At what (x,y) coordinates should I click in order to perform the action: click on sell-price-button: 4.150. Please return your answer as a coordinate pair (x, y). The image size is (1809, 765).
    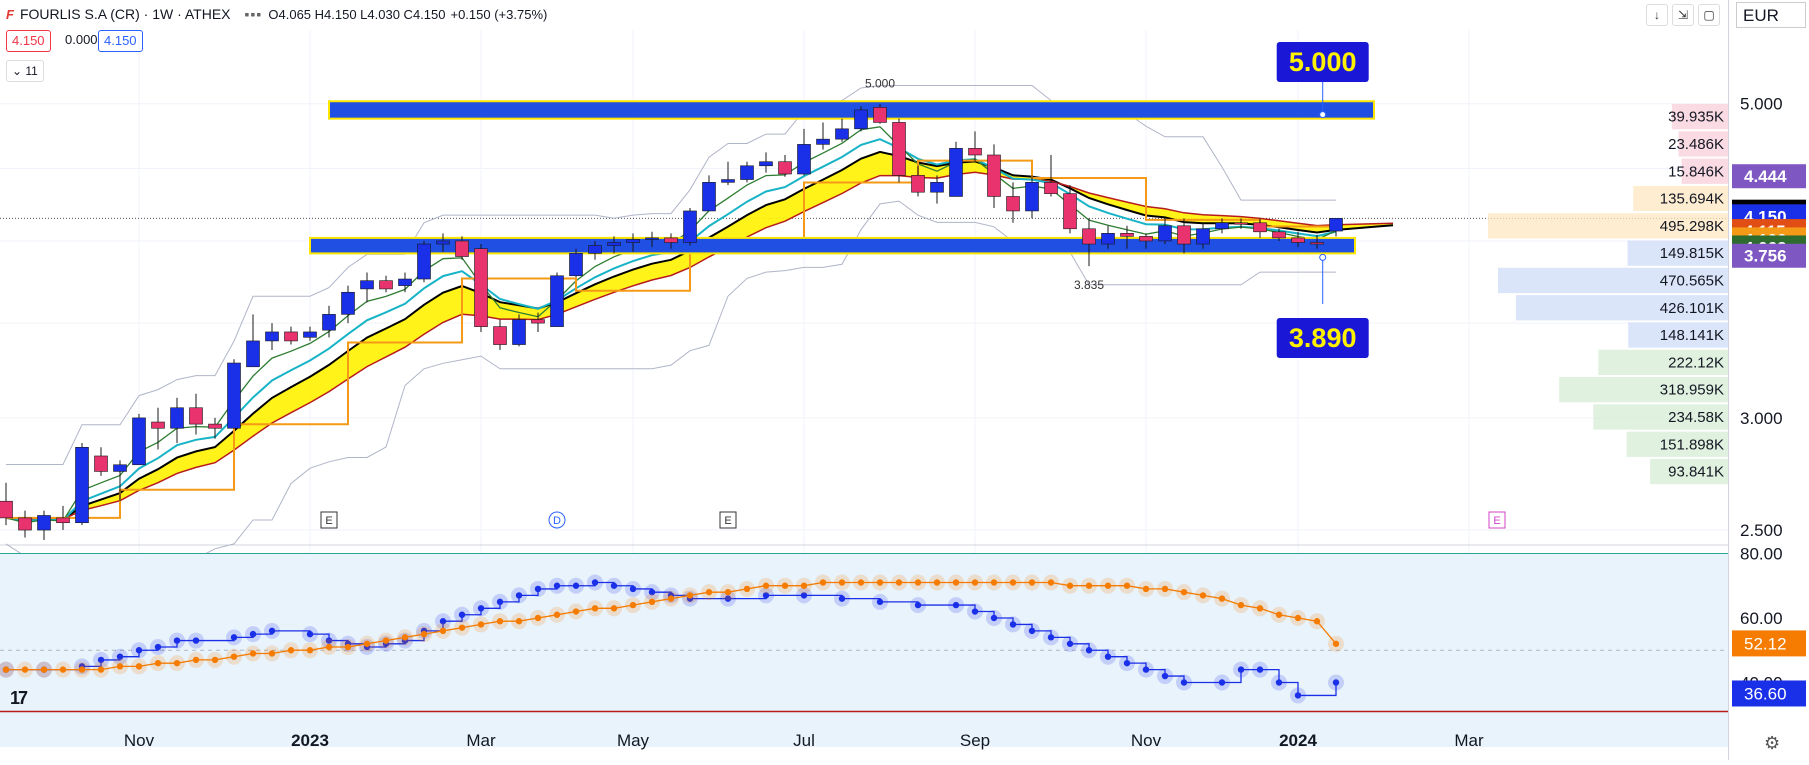
    Looking at the image, I should click on (28, 41).